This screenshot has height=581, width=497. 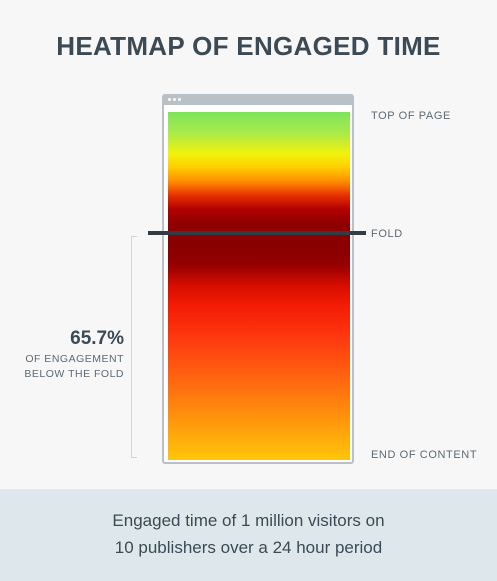 What do you see at coordinates (134, 347) in the screenshot?
I see `below-fold-bracket` at bounding box center [134, 347].